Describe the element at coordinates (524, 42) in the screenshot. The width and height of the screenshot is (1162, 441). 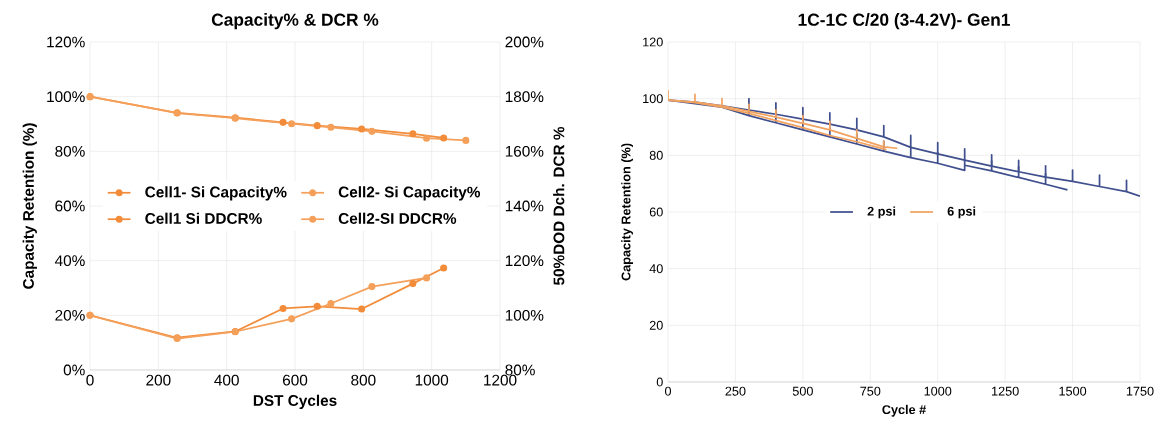
I see `y2-tick-label: 200%` at that location.